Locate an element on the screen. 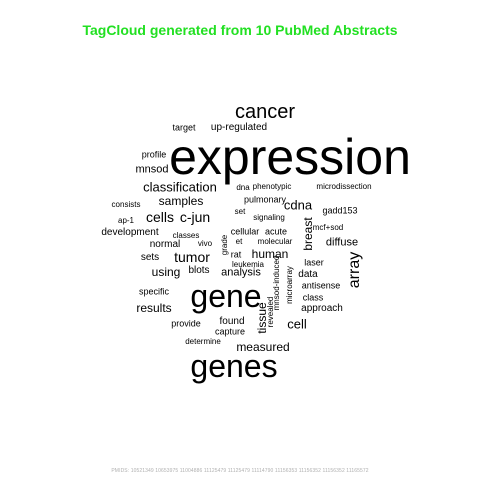 This screenshot has height=480, width=480. tag-word: antisense is located at coordinates (321, 285).